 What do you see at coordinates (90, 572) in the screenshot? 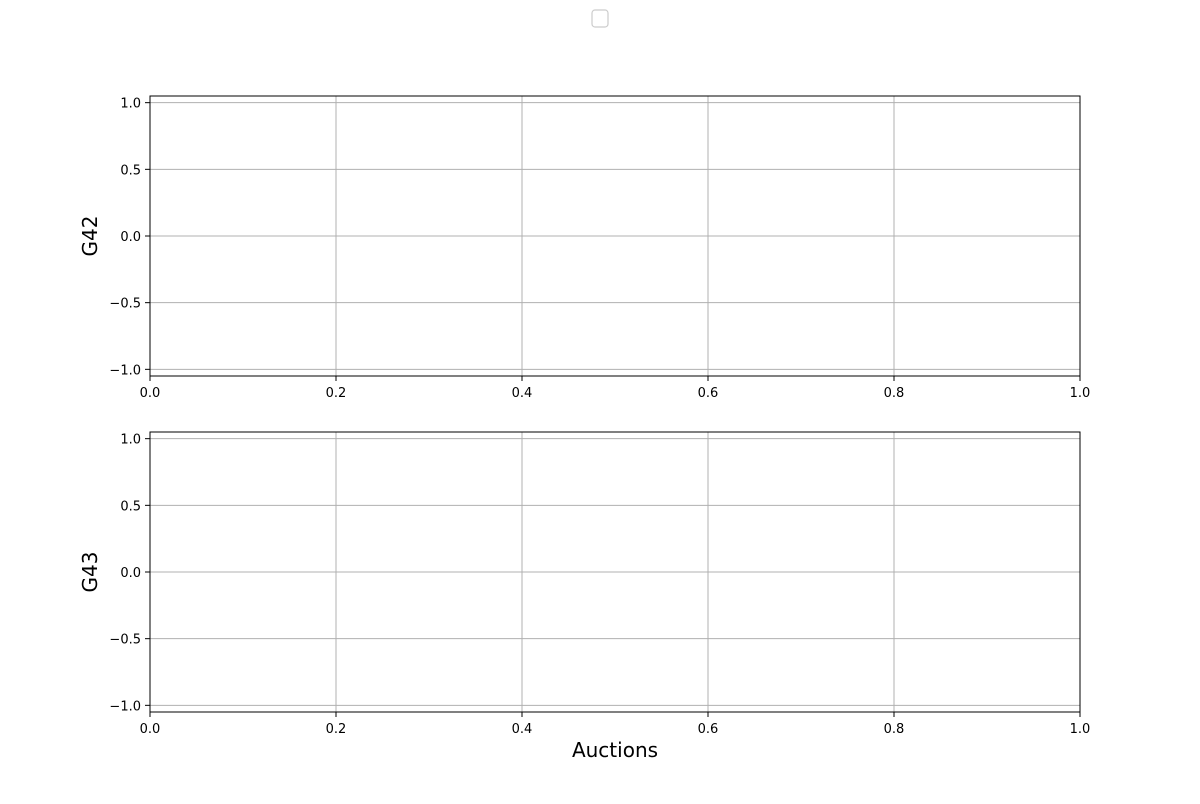
I see `y-axis-label: G43` at bounding box center [90, 572].